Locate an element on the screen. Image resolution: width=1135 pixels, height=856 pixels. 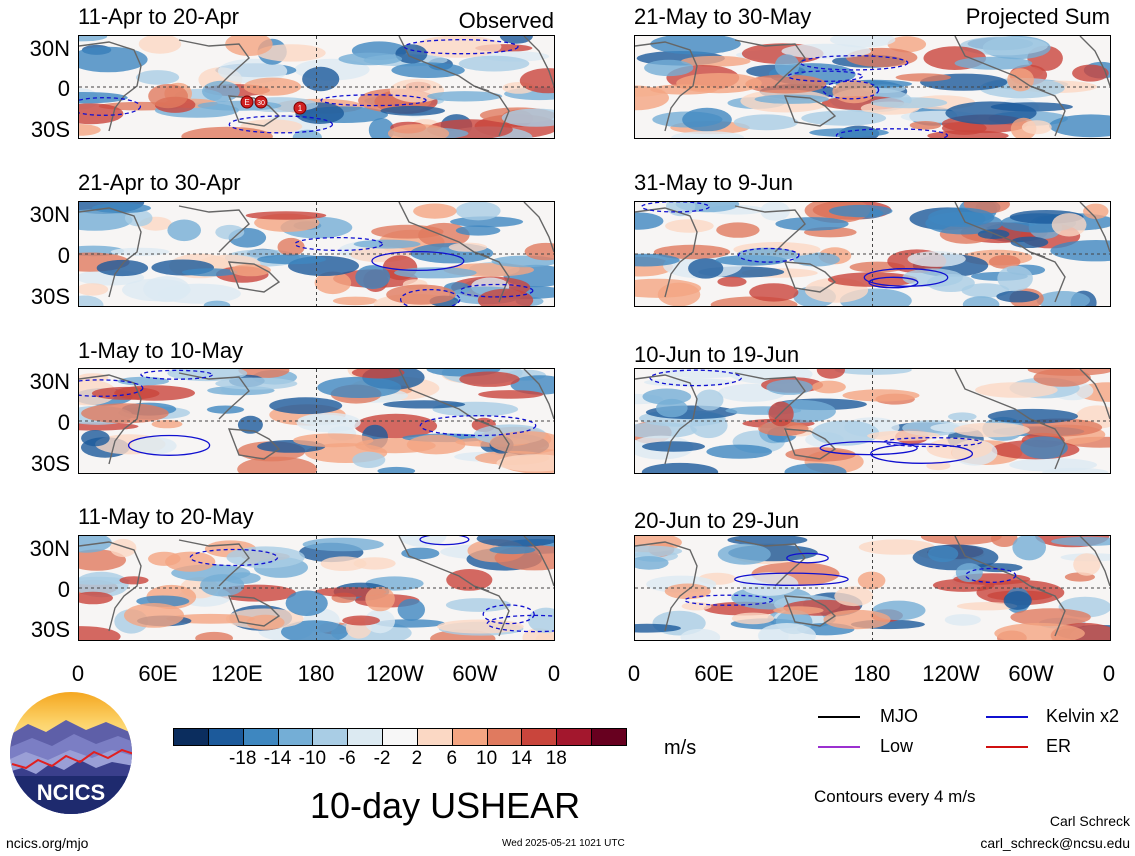
colorbar-tick-label: 10 is located at coordinates (487, 758).